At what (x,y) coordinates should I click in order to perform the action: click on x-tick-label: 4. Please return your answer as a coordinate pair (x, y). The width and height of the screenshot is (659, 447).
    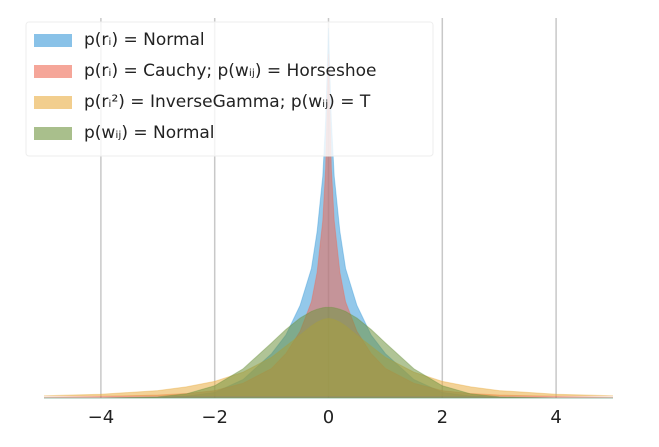
    Looking at the image, I should click on (555, 417).